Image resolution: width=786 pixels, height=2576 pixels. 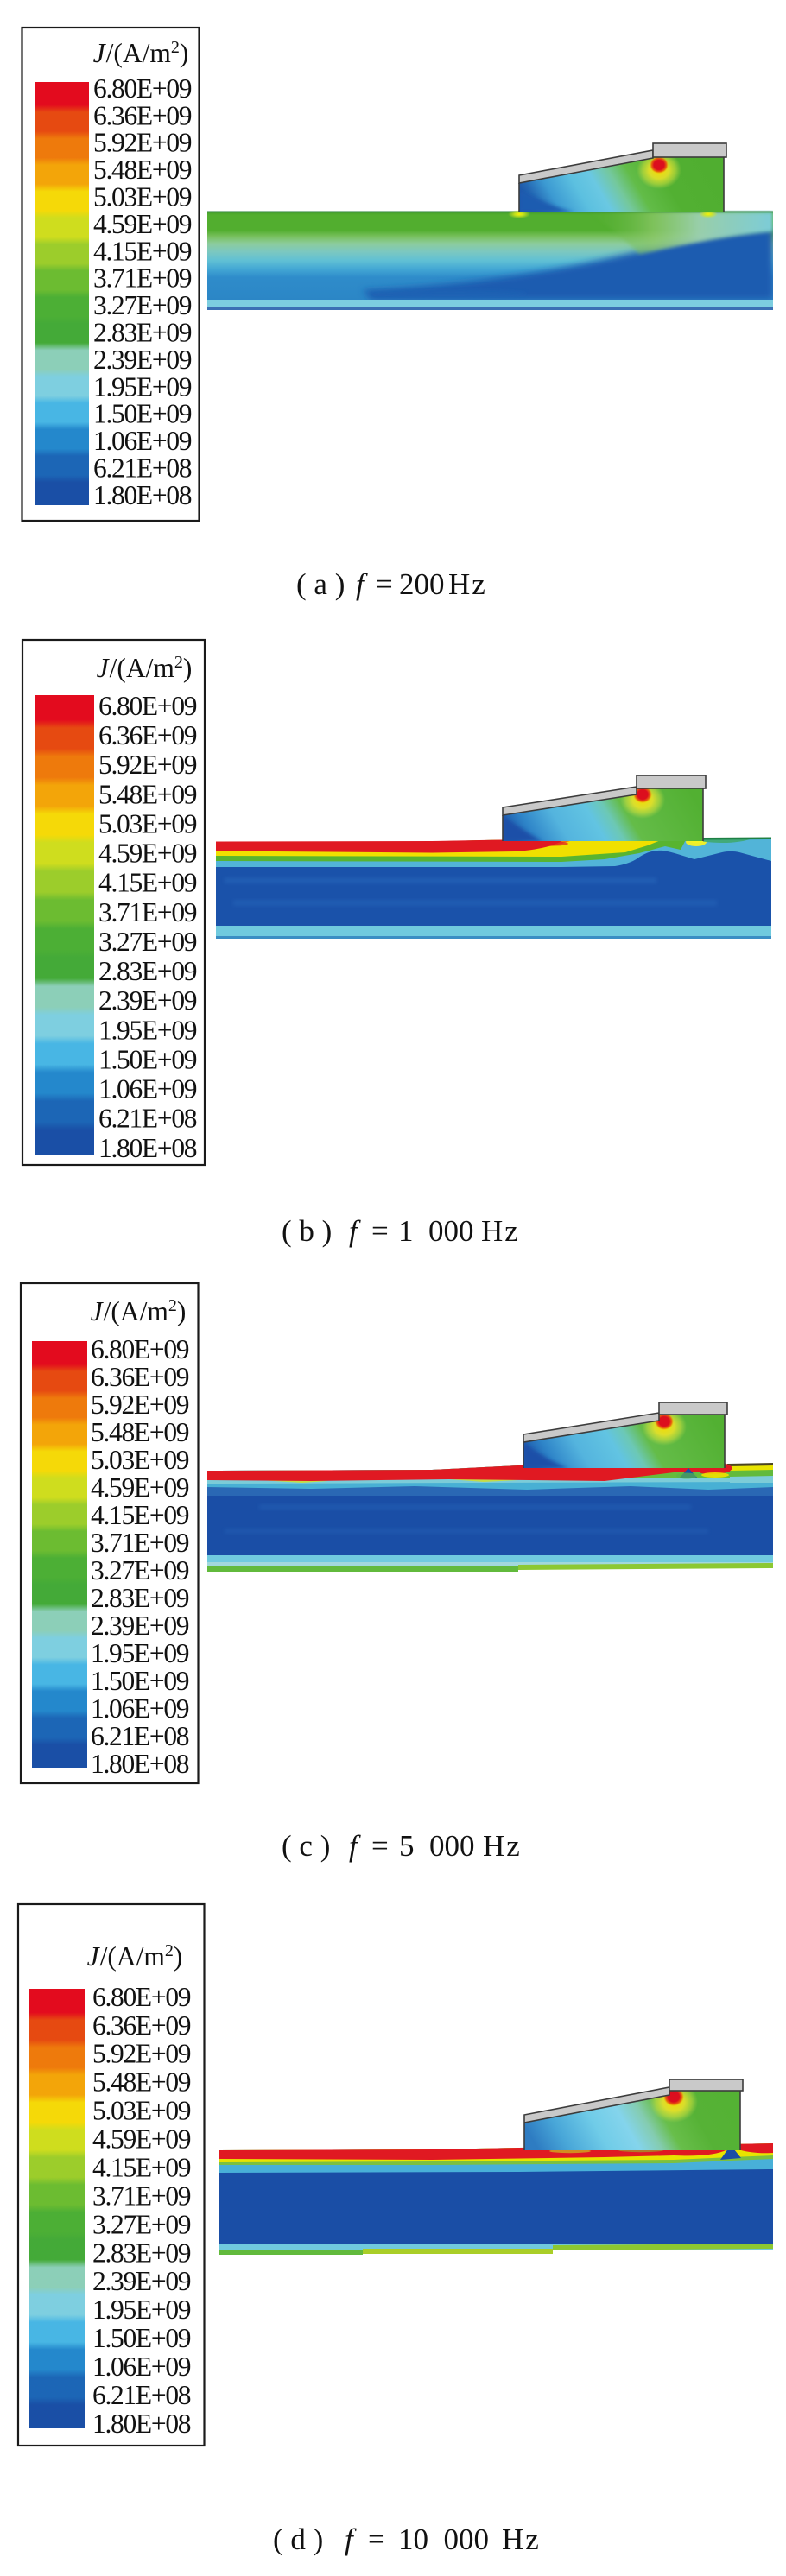 What do you see at coordinates (437, 1846) in the screenshot?
I see `svg-text: 5 000` at bounding box center [437, 1846].